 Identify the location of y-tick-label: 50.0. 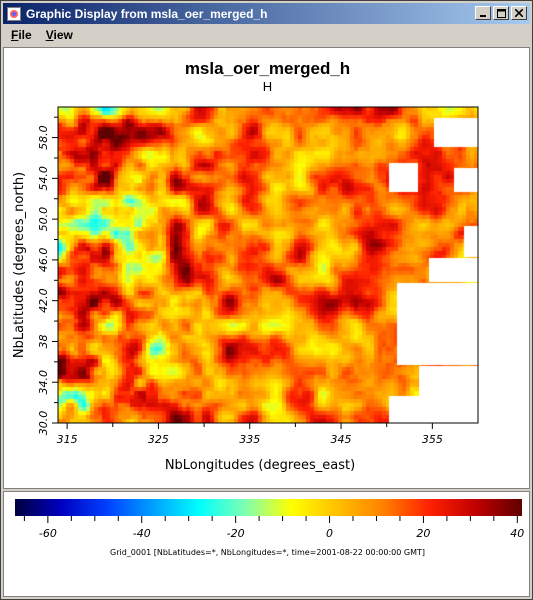
(43, 219).